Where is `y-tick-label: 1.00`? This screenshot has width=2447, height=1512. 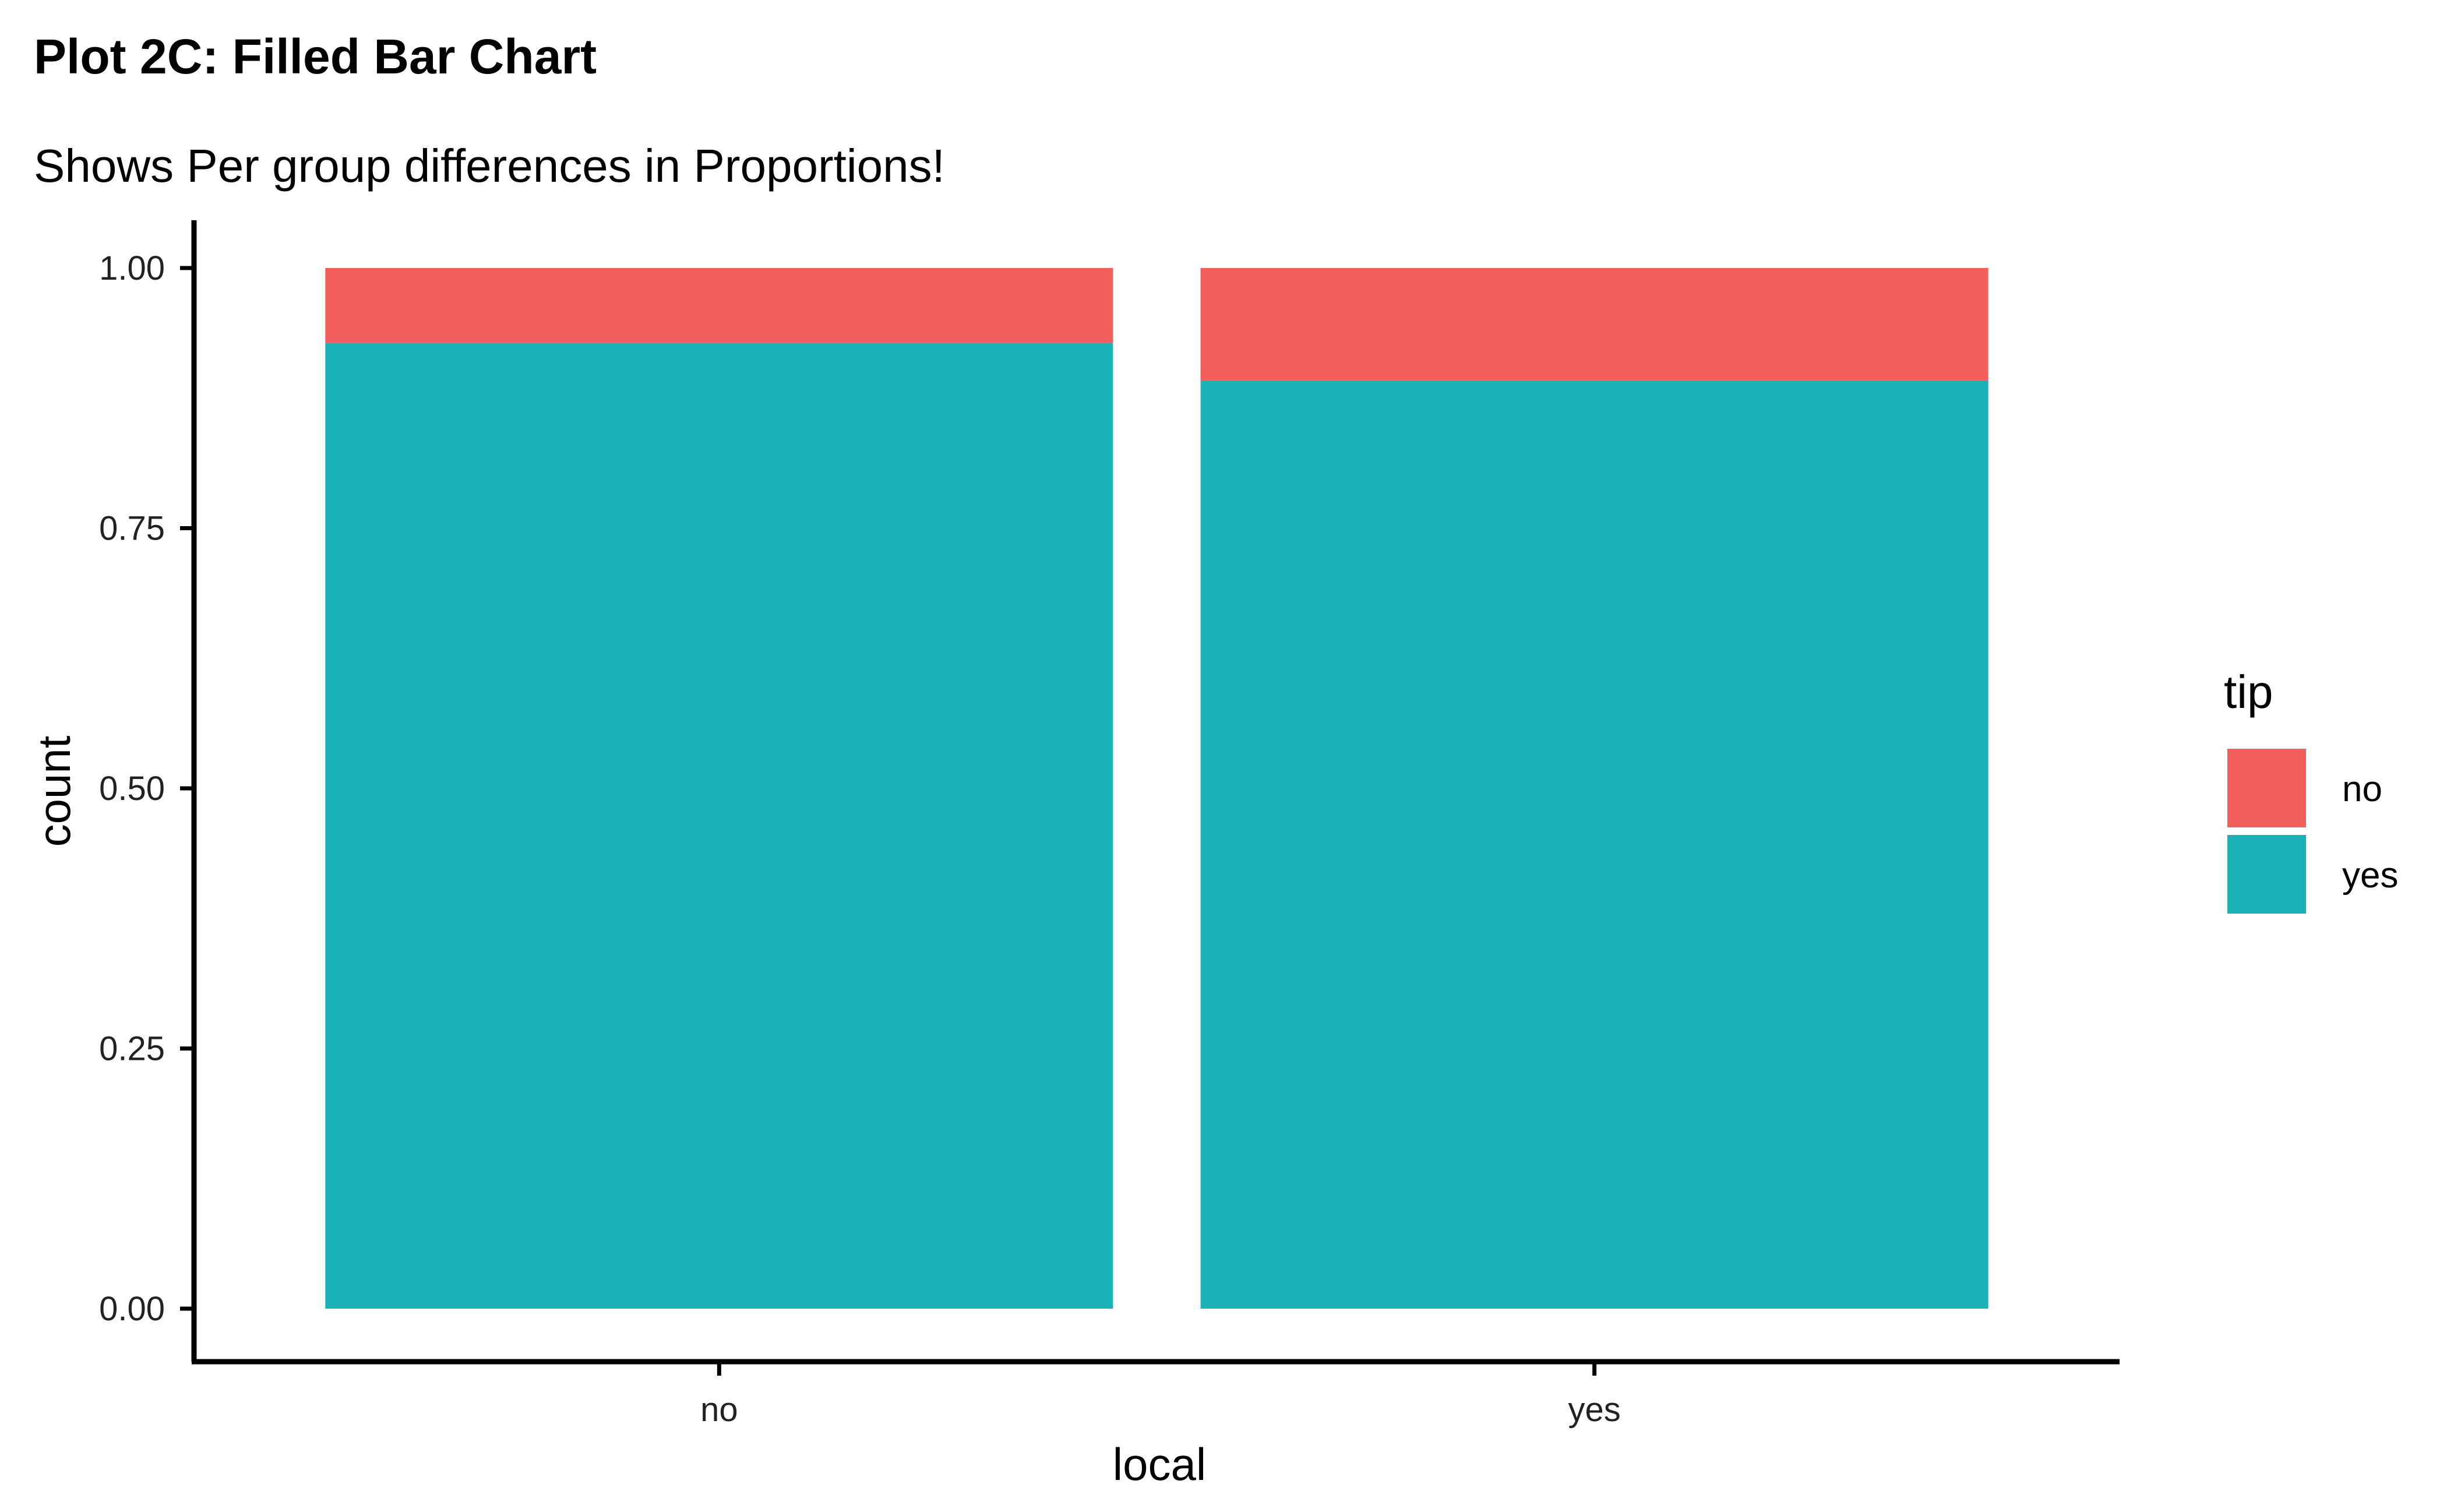 y-tick-label: 1.00 is located at coordinates (132, 268).